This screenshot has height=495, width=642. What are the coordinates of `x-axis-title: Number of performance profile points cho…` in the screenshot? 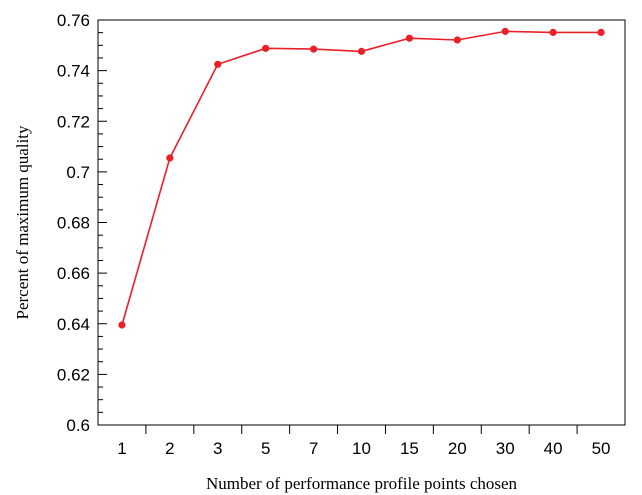 It's located at (362, 483).